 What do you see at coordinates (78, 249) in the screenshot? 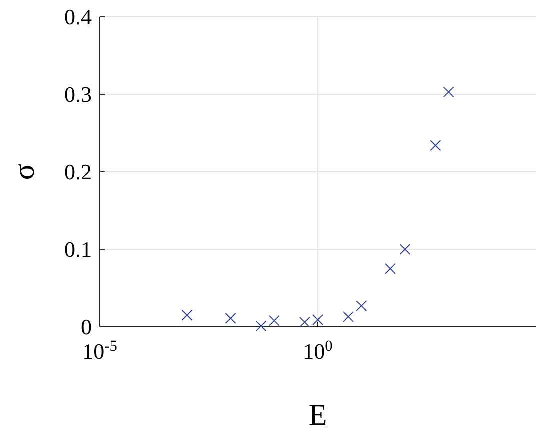
I see `y-tick-label: 0.1` at bounding box center [78, 249].